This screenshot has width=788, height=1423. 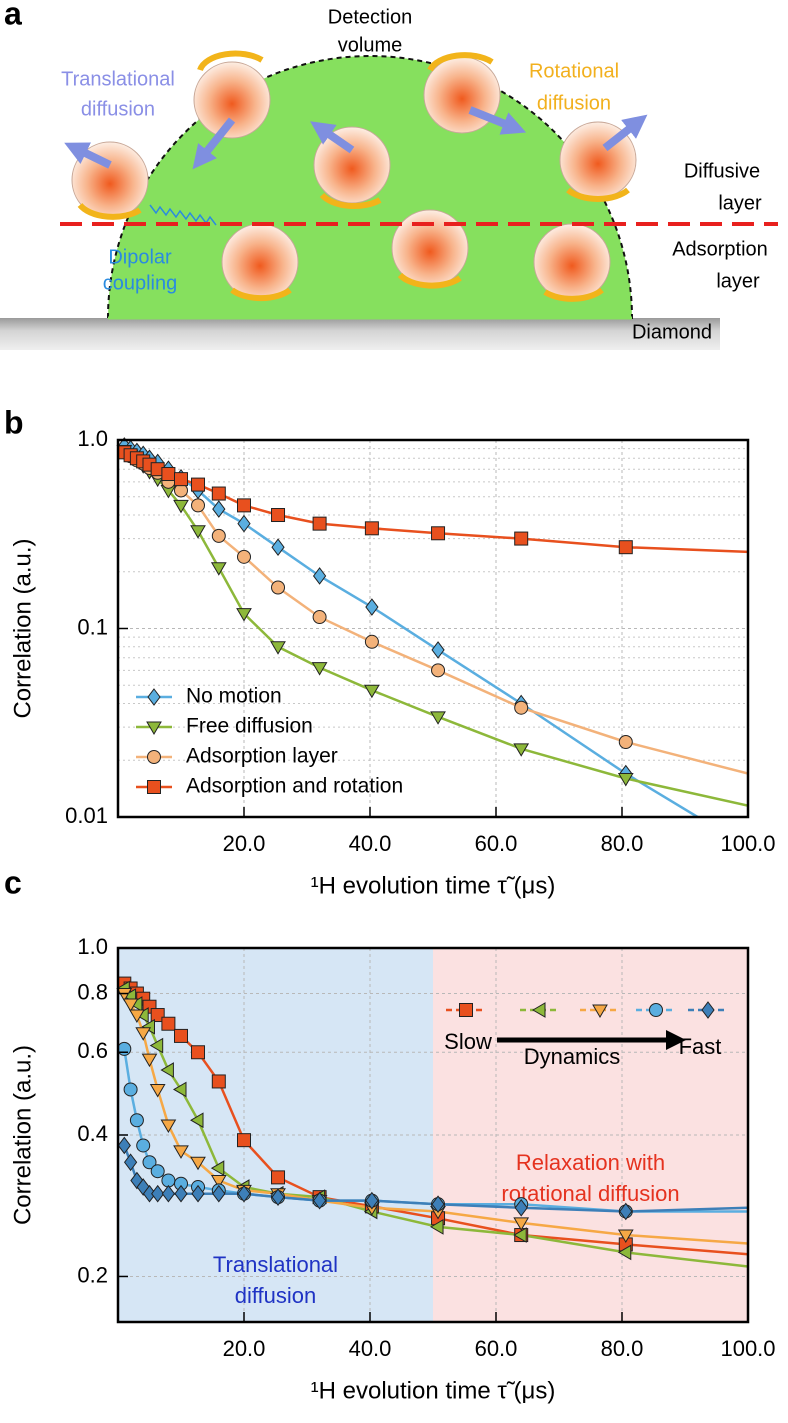 I want to click on y-axis-label: Correlation (a.u.), so click(x=22, y=1135).